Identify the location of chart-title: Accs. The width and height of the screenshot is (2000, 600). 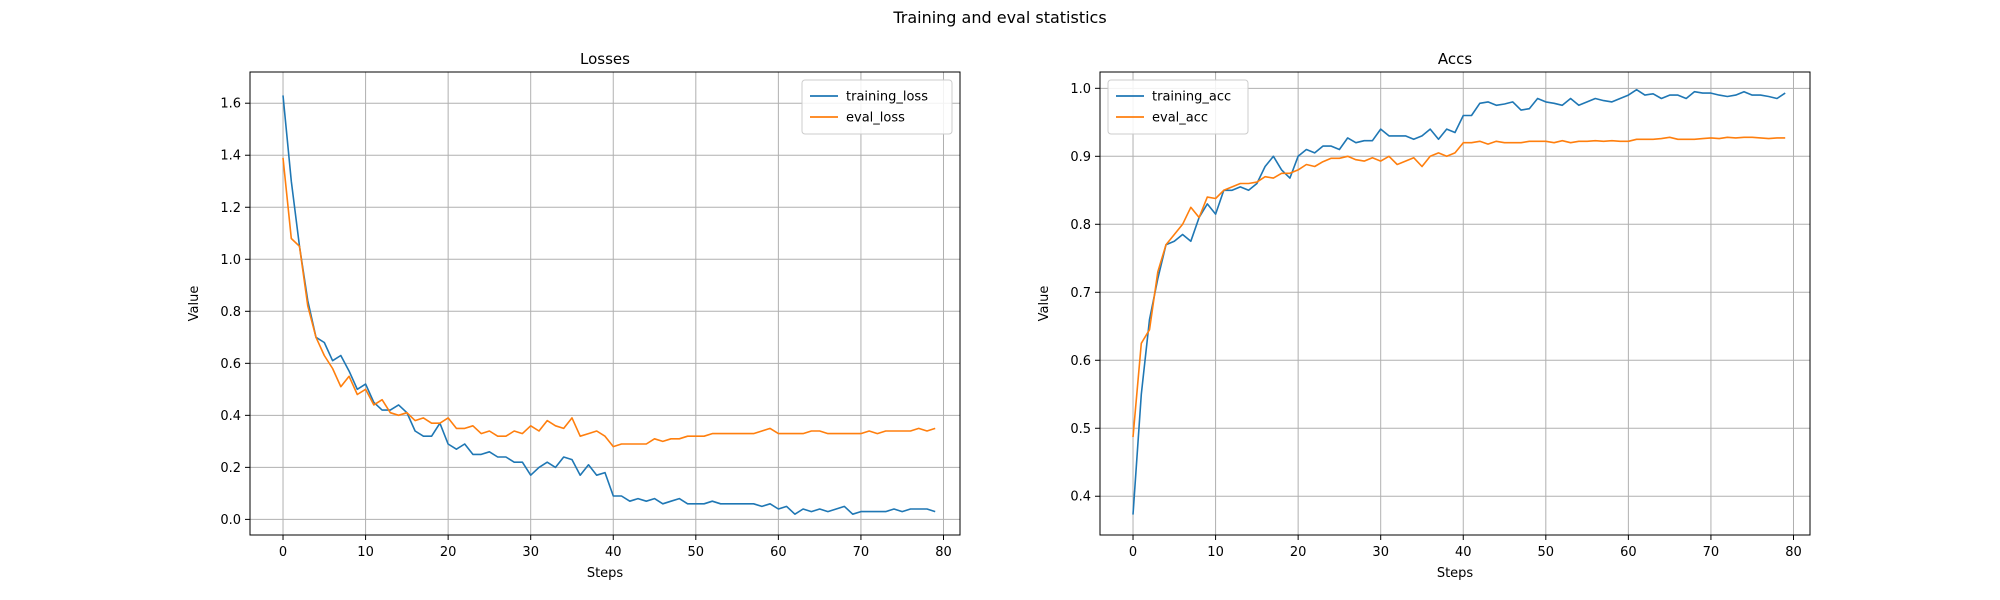
(1455, 59).